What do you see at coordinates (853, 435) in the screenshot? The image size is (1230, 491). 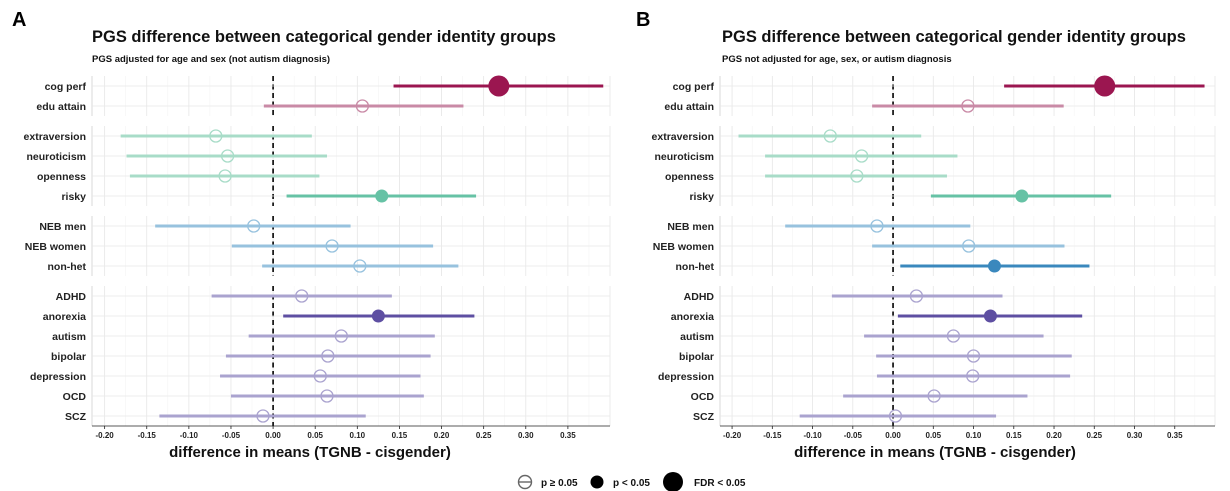 I see `x-tick-label: -0.05` at bounding box center [853, 435].